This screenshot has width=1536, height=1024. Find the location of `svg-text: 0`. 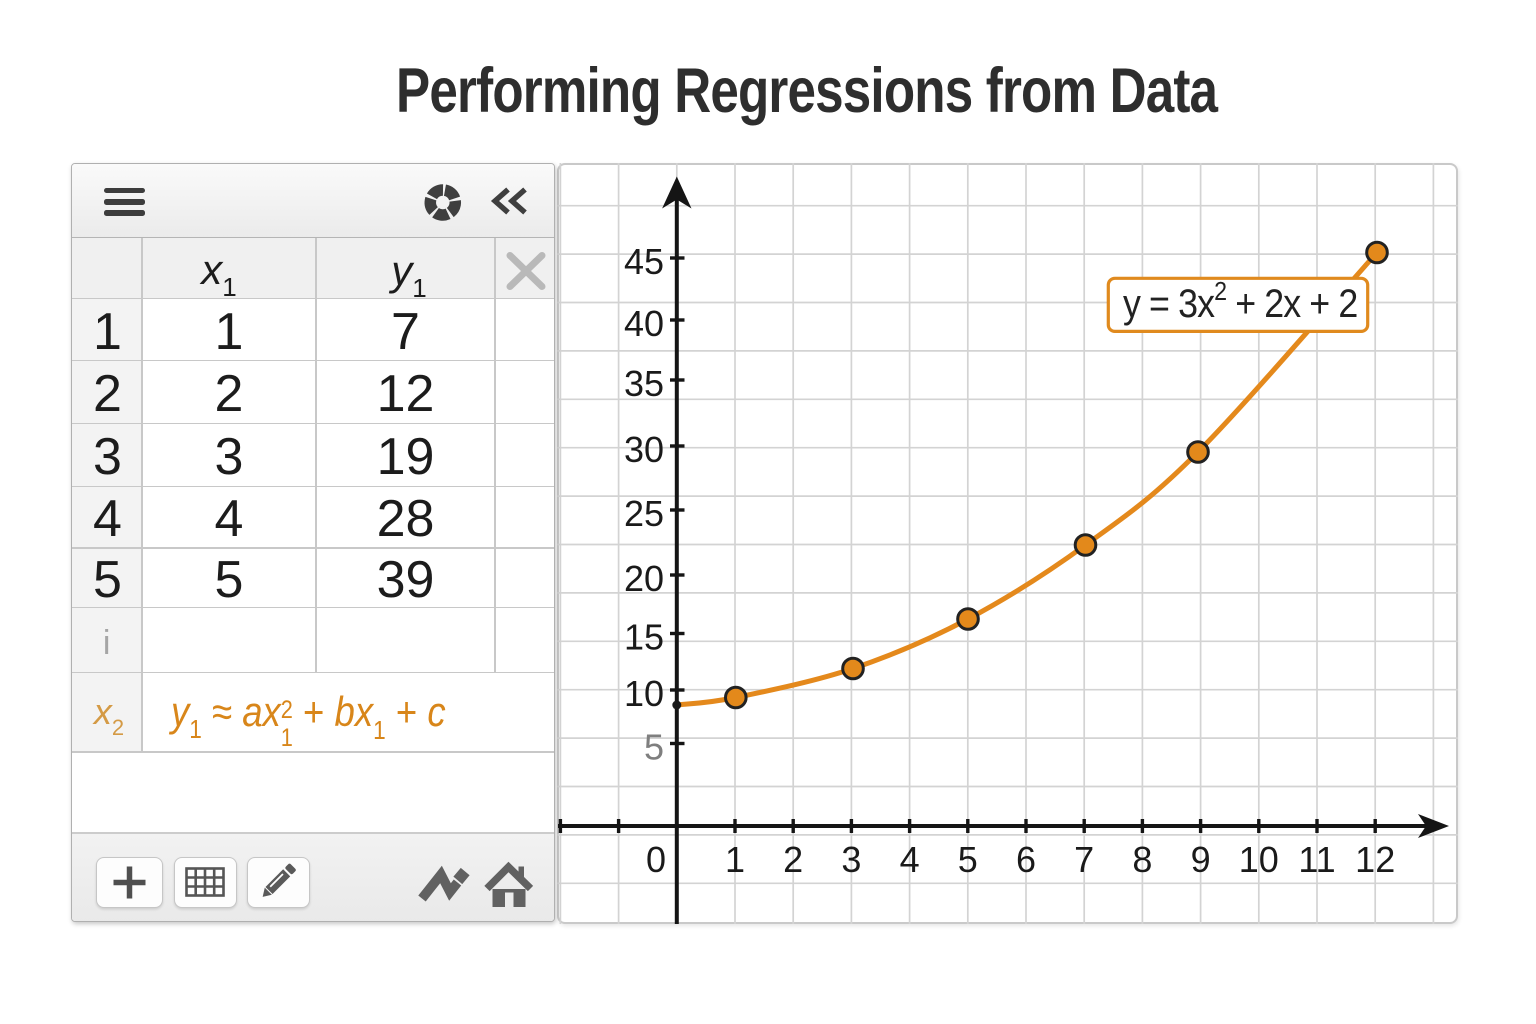

svg-text: 0 is located at coordinates (656, 859).